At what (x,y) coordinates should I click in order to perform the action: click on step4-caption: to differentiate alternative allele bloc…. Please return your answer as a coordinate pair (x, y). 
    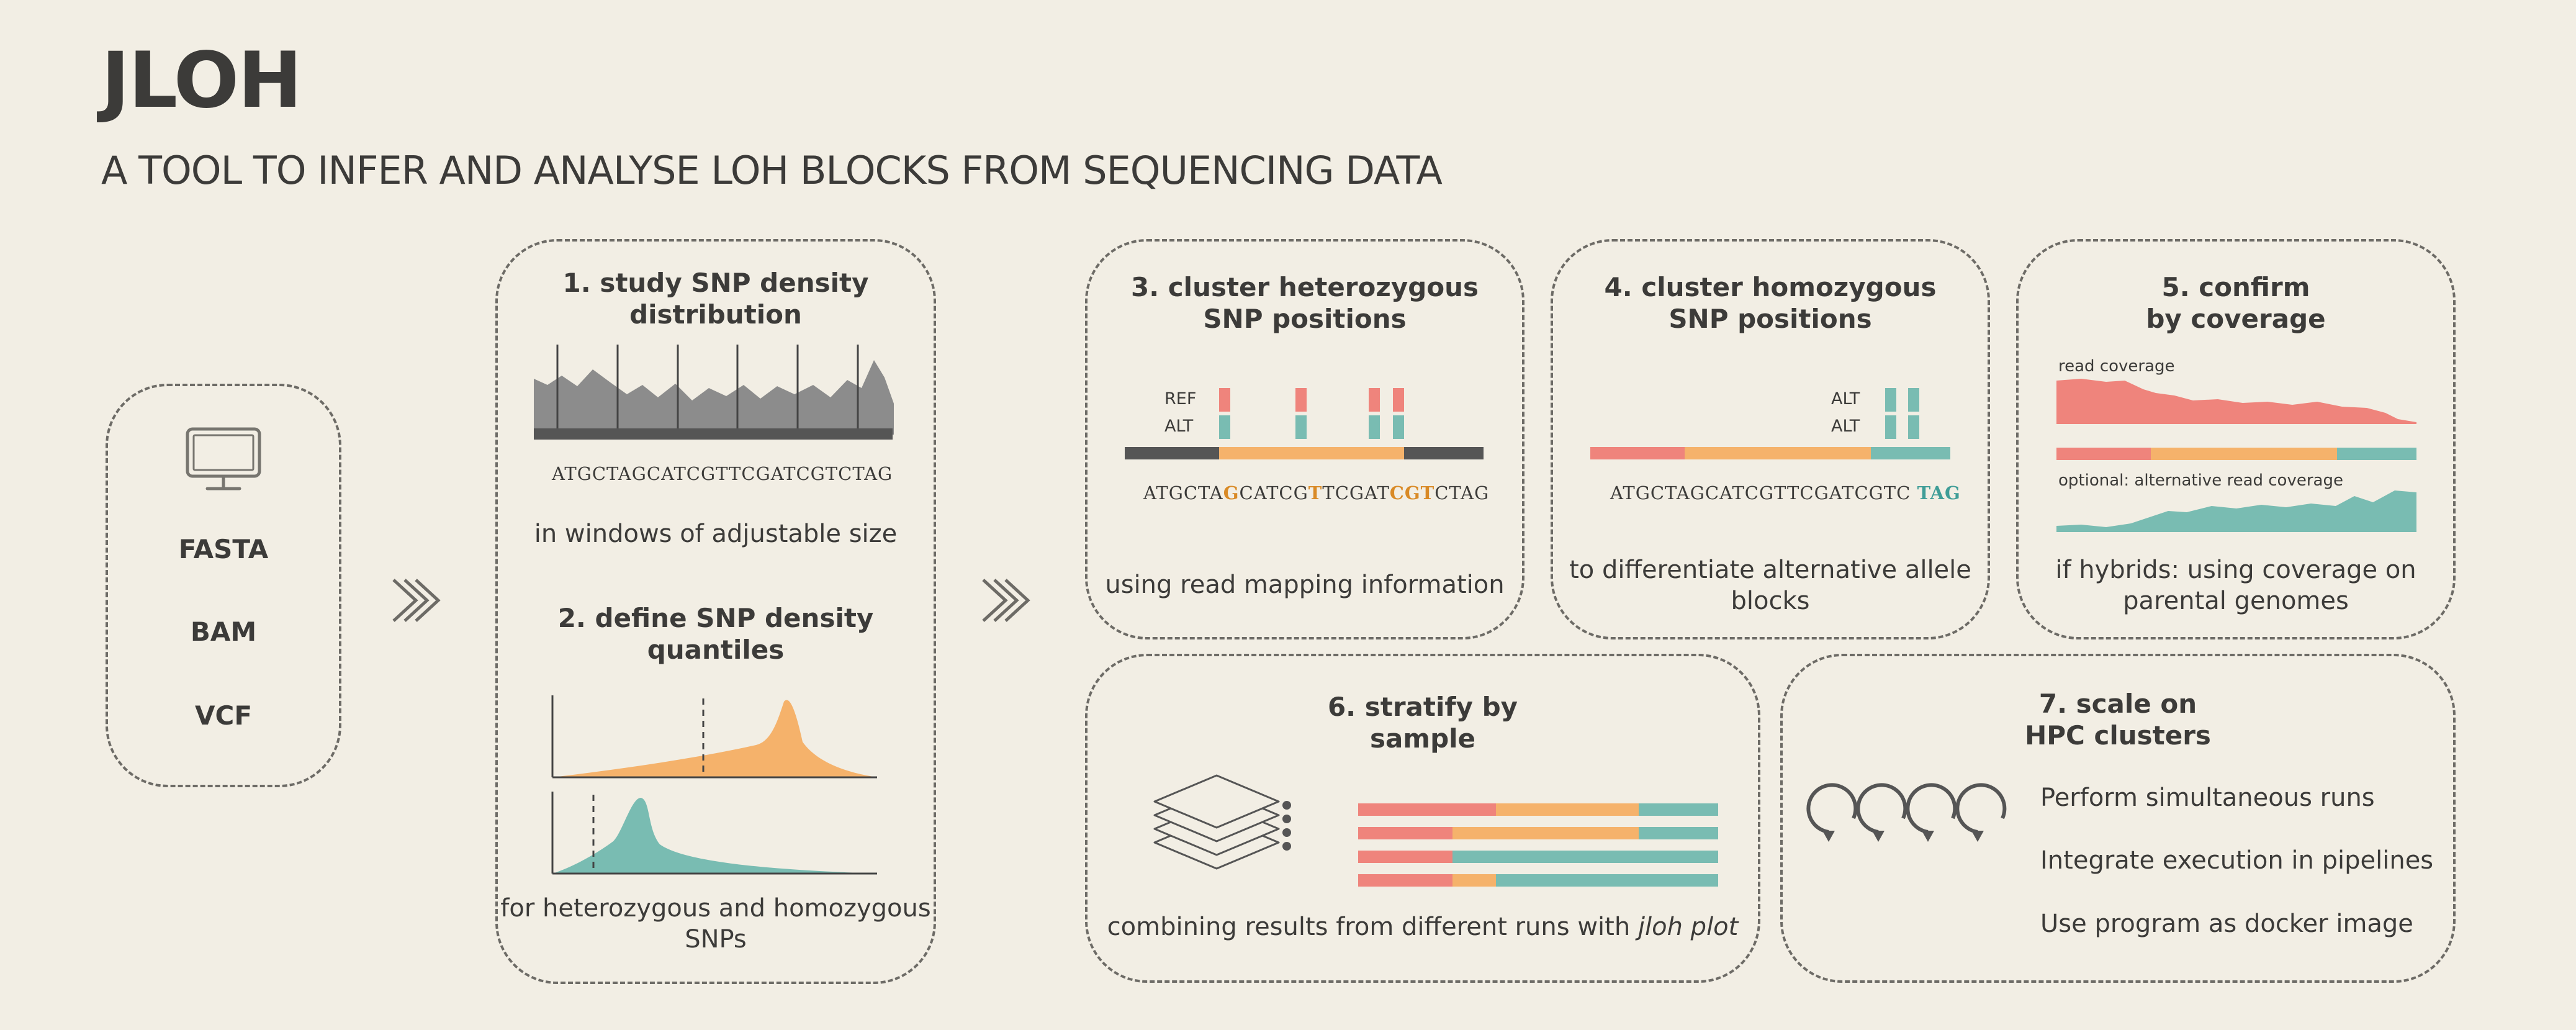
    Looking at the image, I should click on (1770, 585).